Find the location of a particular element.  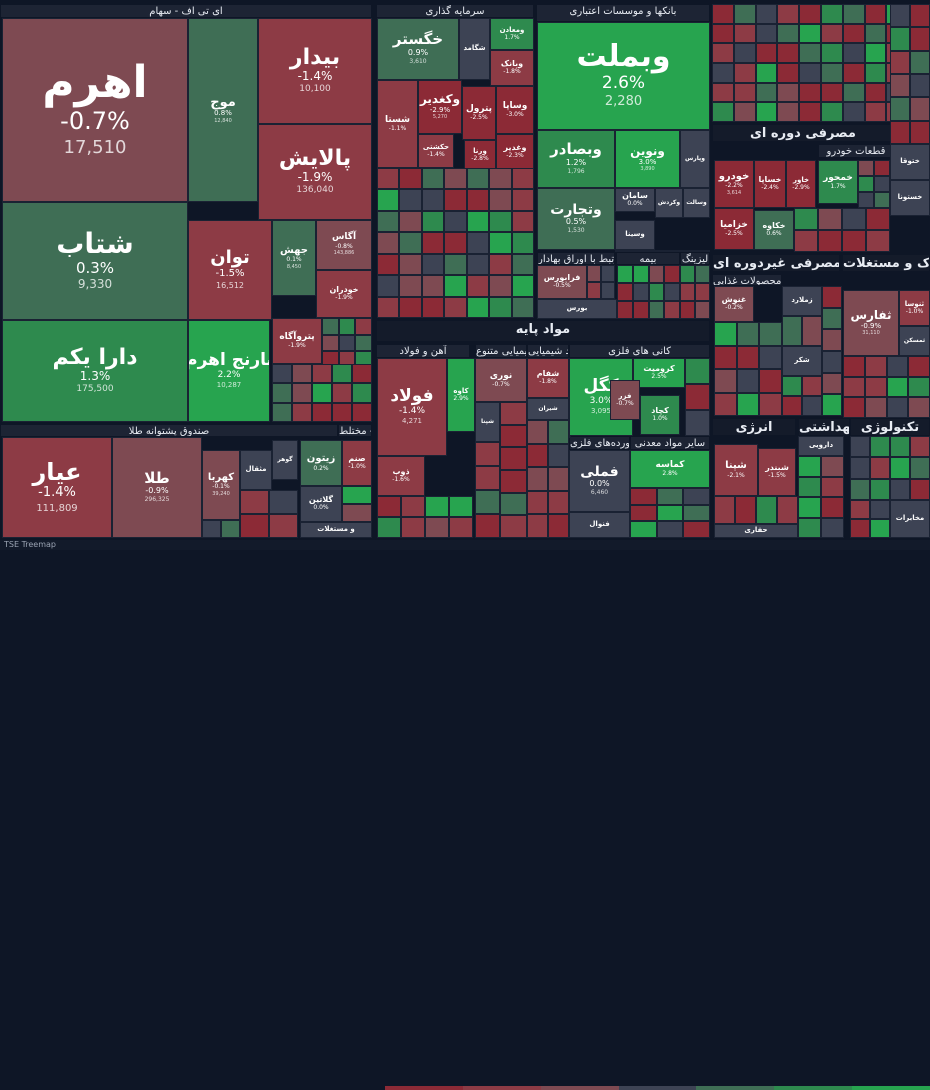

stock-tile: شکر is located at coordinates (802, 361).